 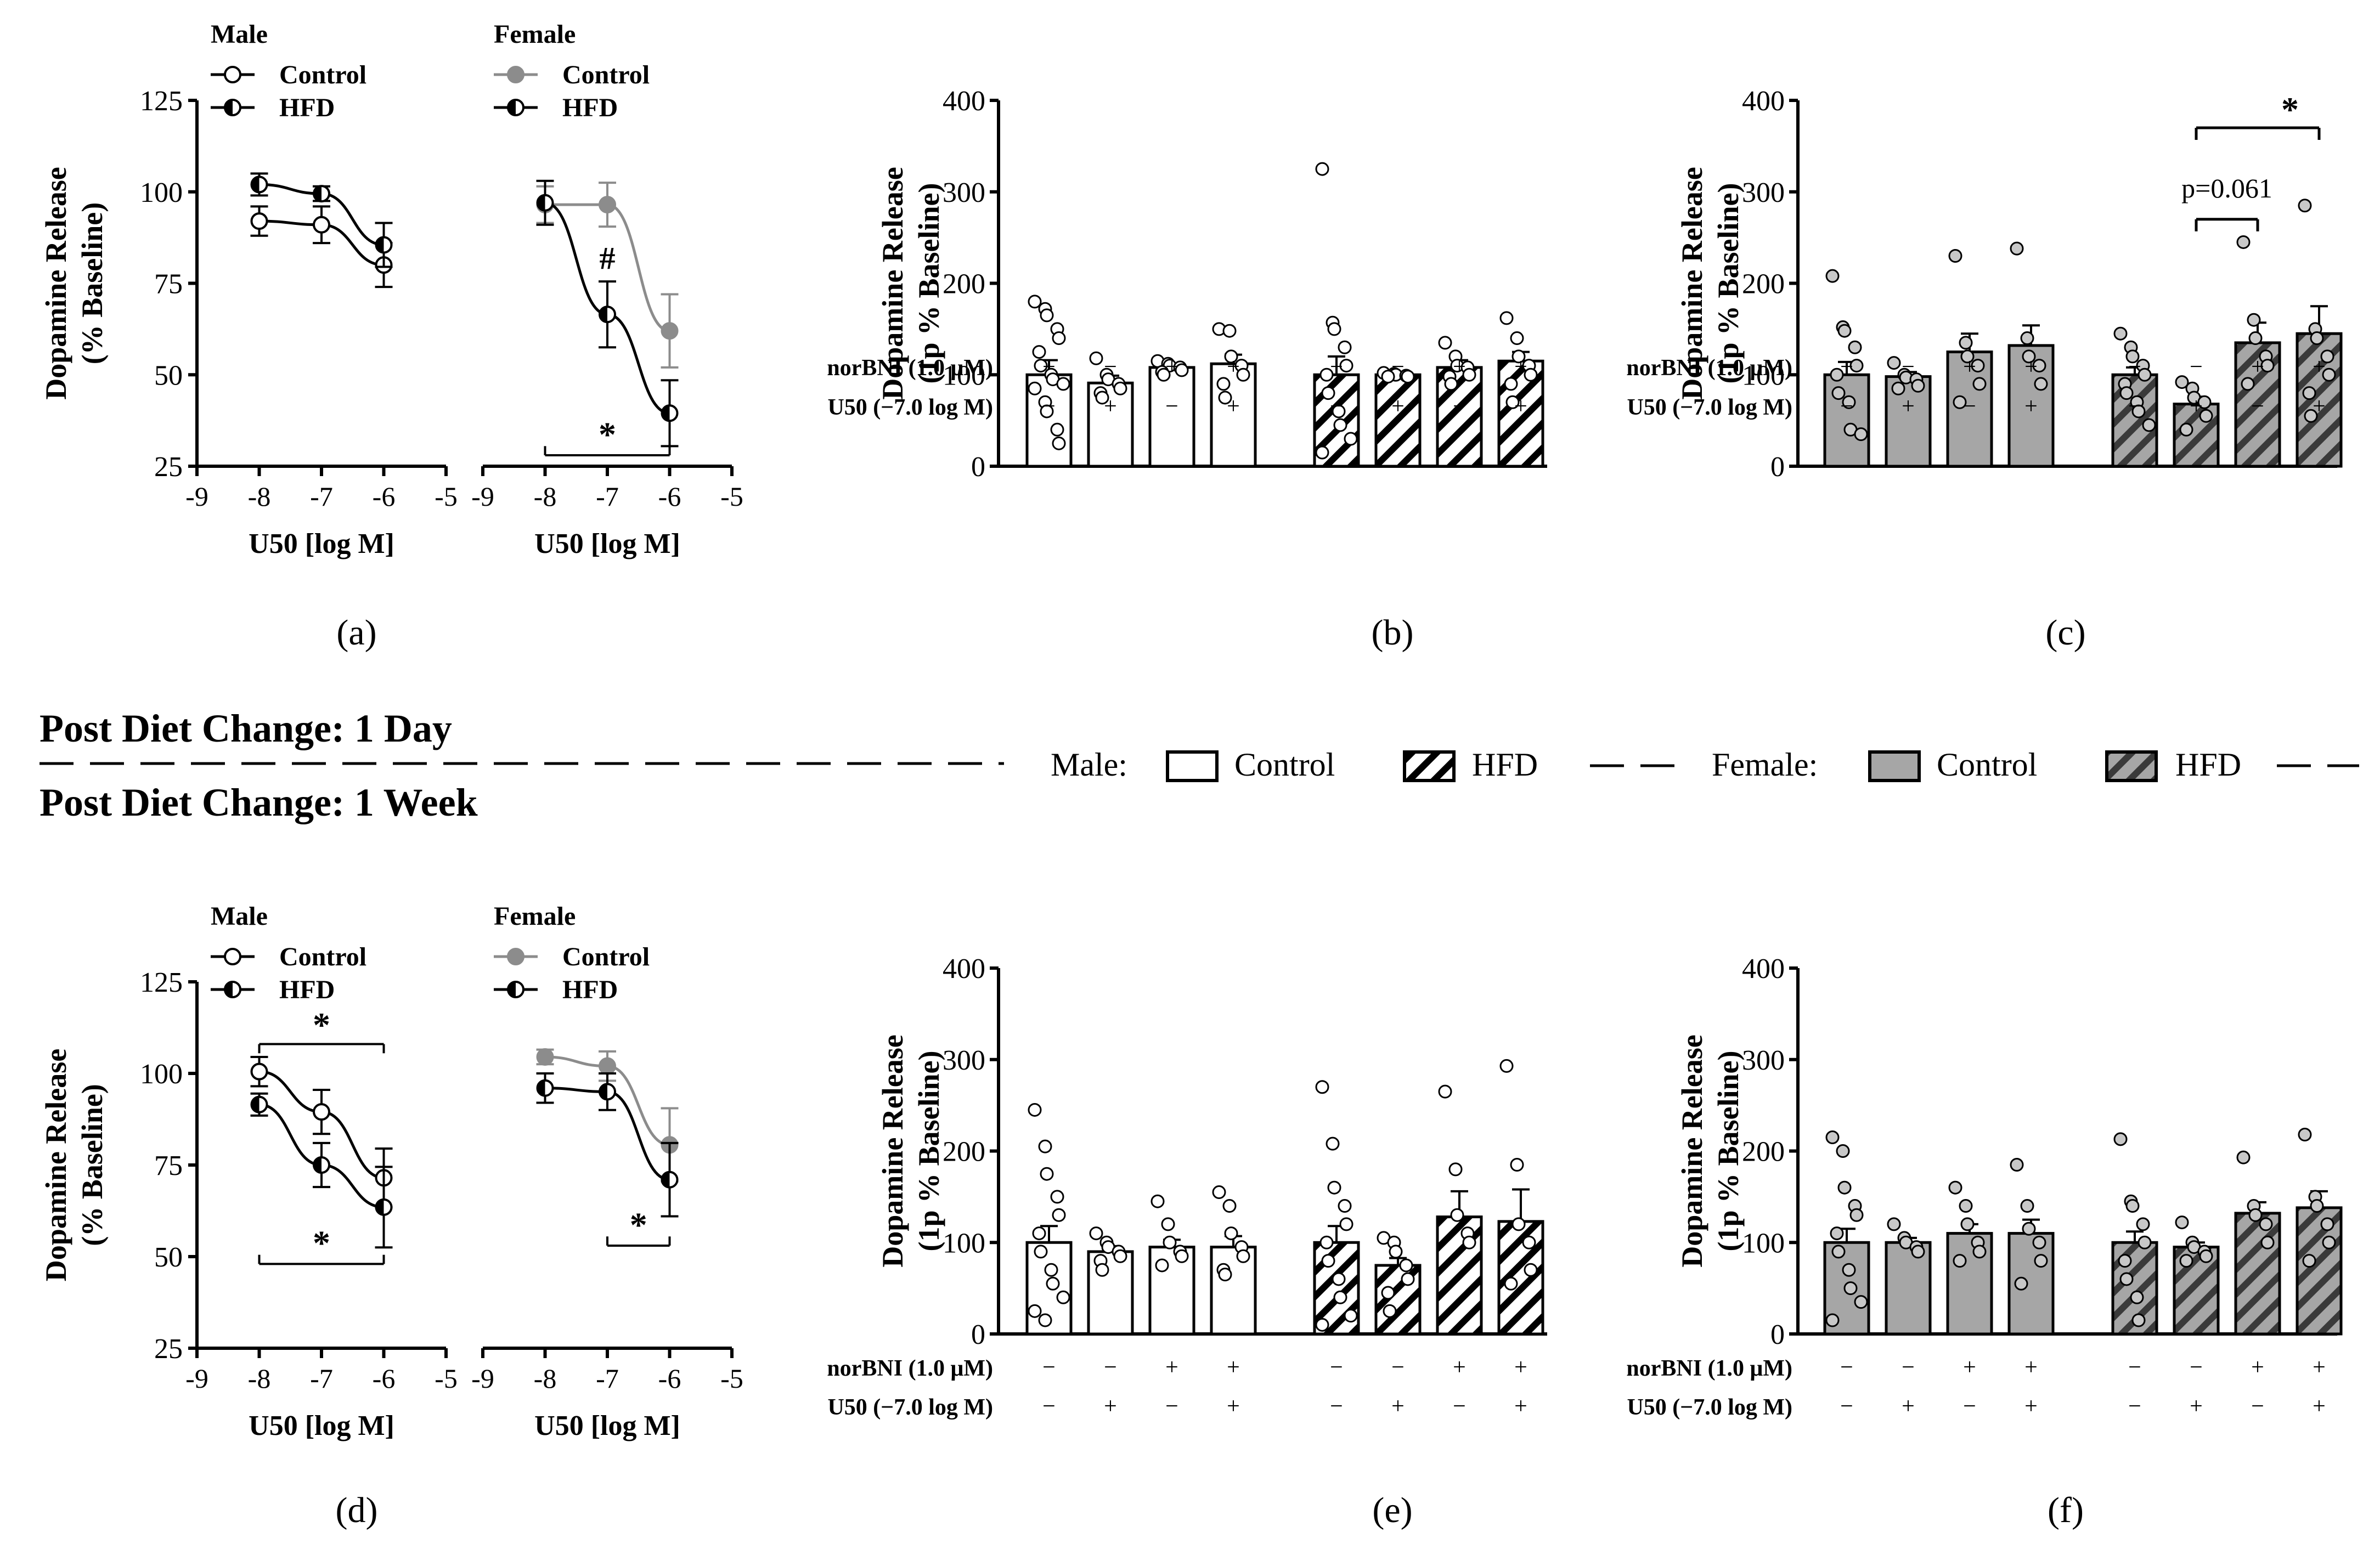 What do you see at coordinates (666, 413) in the screenshot?
I see `data-point-a-female` at bounding box center [666, 413].